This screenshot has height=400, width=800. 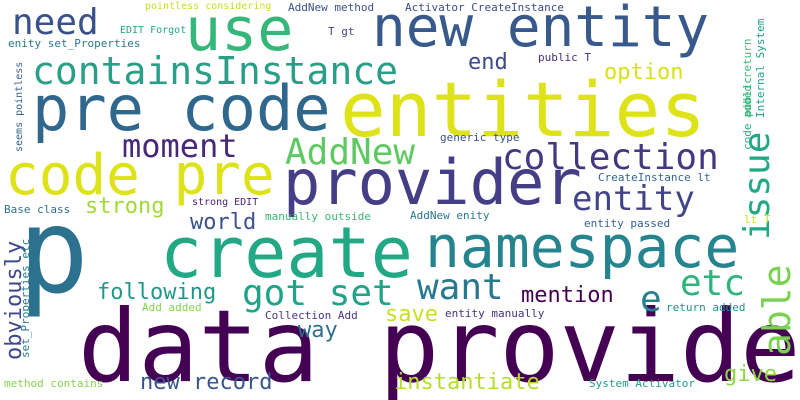 What do you see at coordinates (777, 310) in the screenshot?
I see `word: able` at bounding box center [777, 310].